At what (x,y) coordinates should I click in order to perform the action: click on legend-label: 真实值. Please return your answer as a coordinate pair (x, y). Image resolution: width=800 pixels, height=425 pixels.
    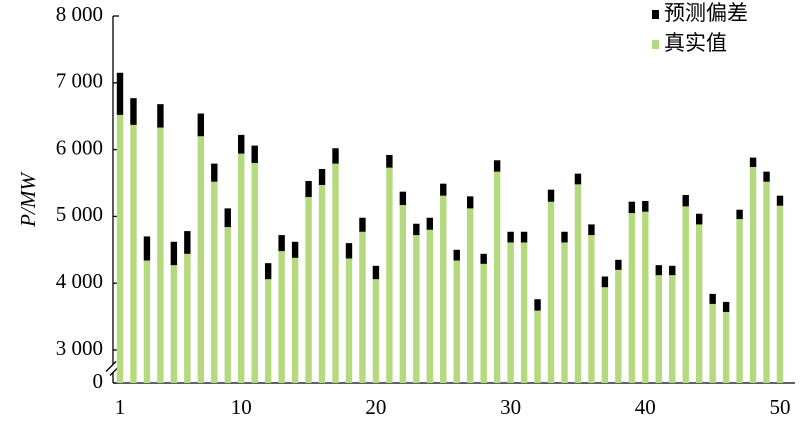
    Looking at the image, I should click on (695, 43).